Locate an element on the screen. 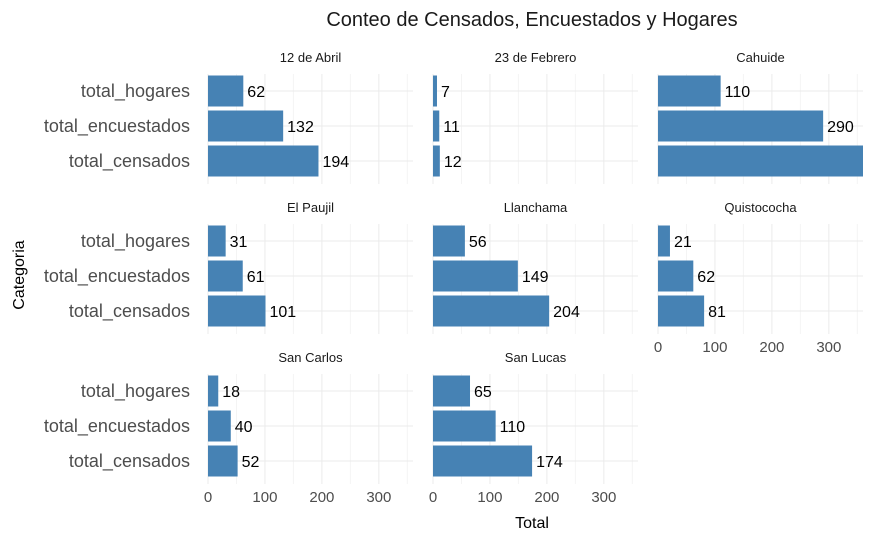 The image size is (875, 540). data-label: 56 is located at coordinates (478, 242).